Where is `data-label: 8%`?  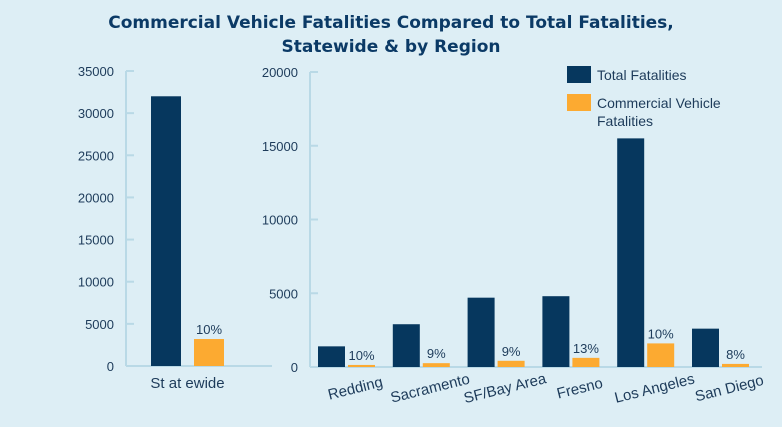
data-label: 8% is located at coordinates (735, 354).